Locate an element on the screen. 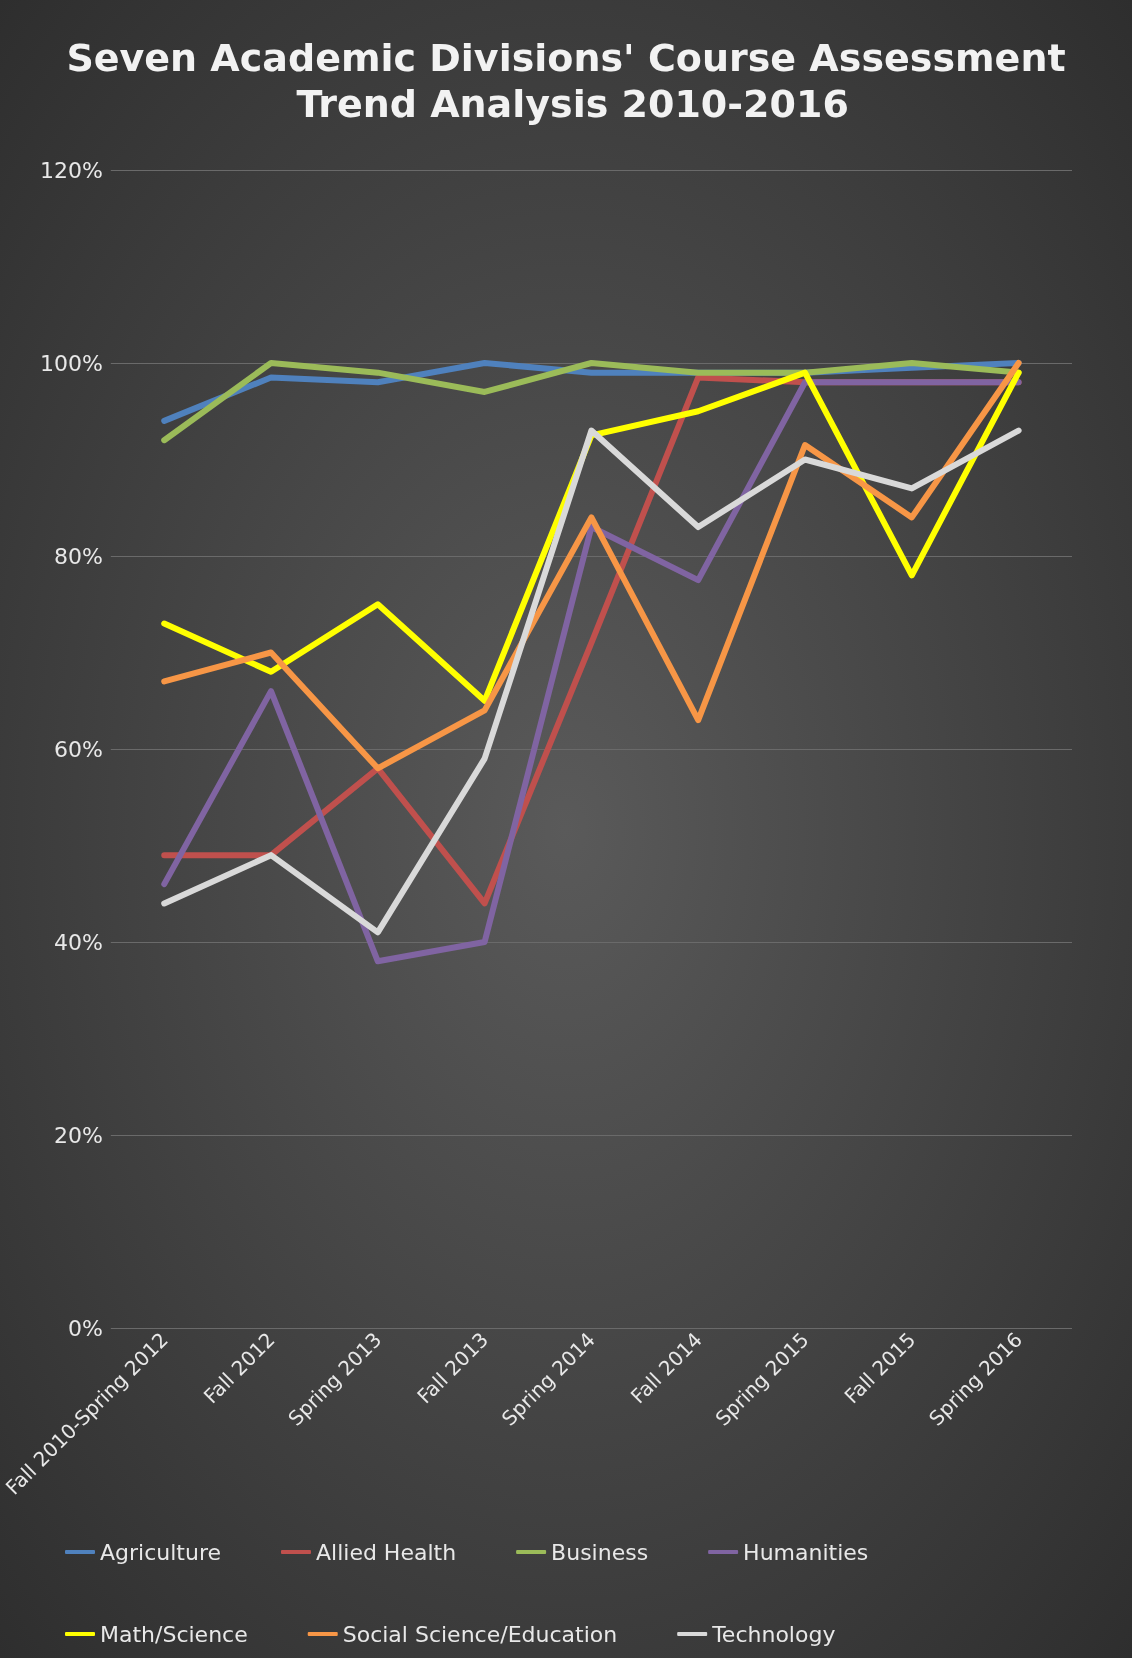 This screenshot has width=1132, height=1658. y-tick-label: 120% is located at coordinates (71, 170).